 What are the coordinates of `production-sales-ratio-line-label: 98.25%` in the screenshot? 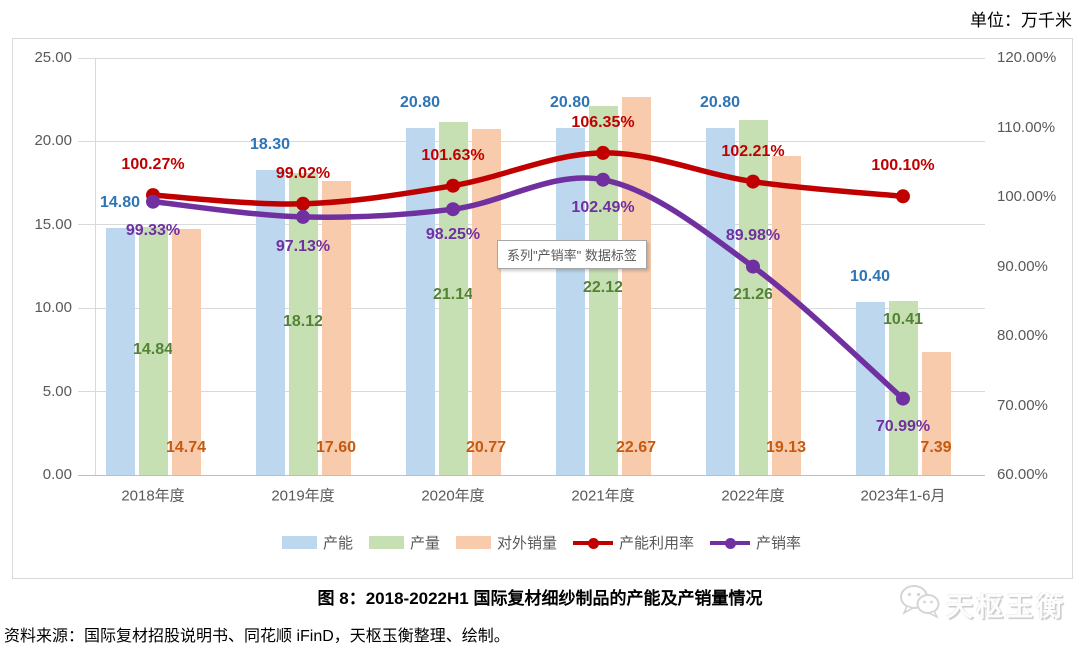 It's located at (453, 235).